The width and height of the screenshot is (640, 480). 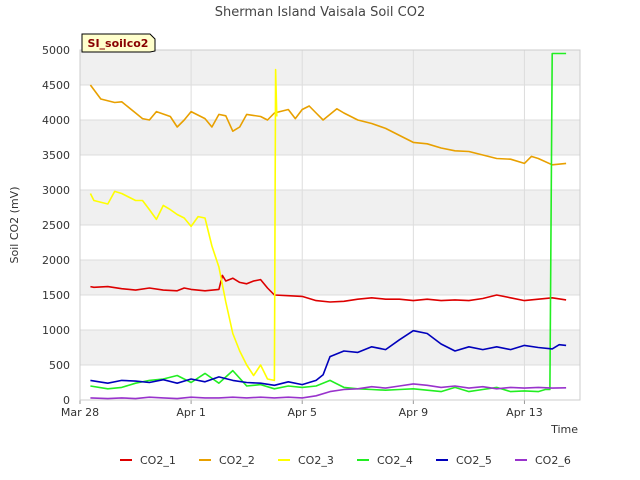 I want to click on x-axis-ticks: Mar 28 Apr 1 Apr 5 Apr 9 Apr 13, so click(x=302, y=409).